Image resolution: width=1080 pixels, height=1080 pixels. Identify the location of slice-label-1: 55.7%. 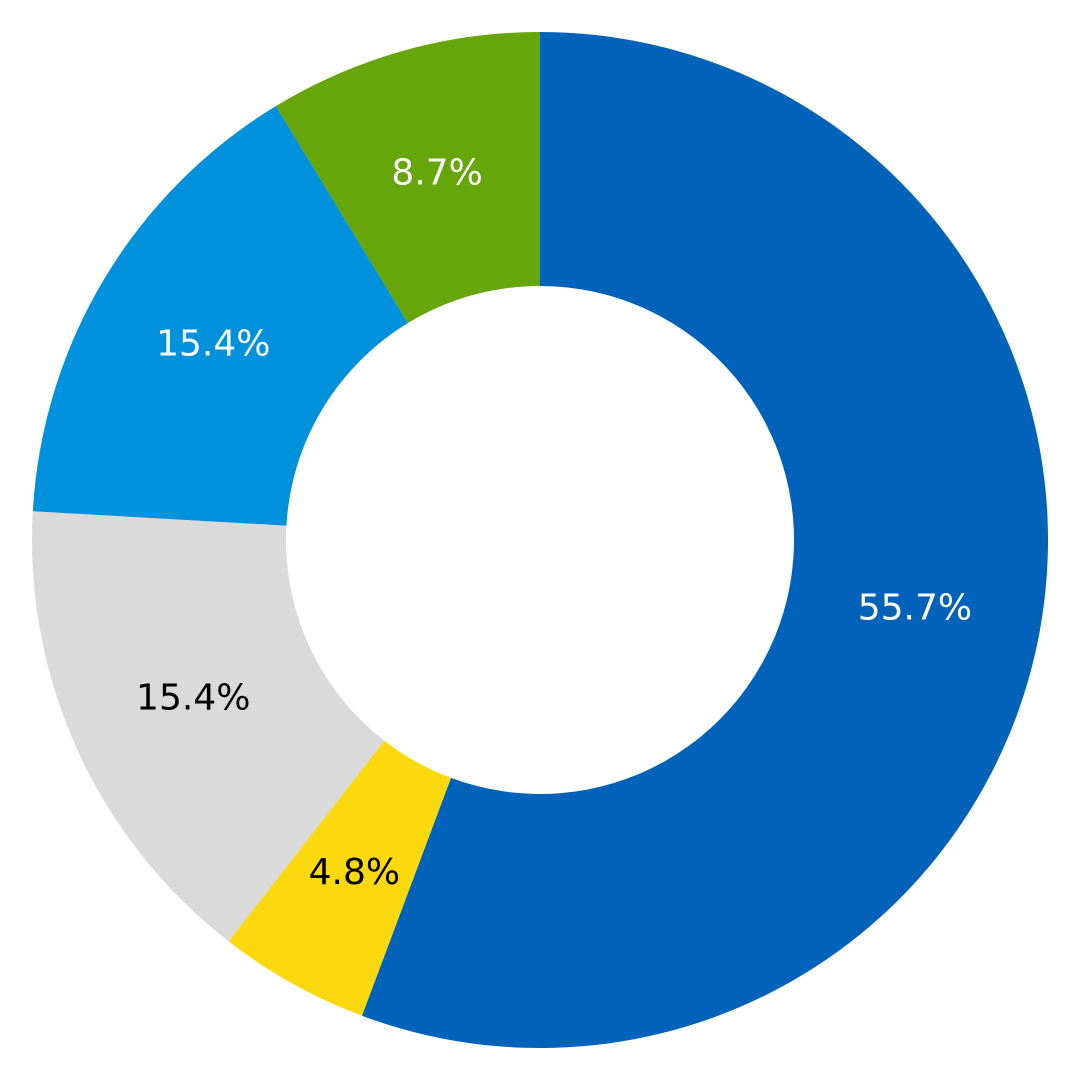
(915, 607).